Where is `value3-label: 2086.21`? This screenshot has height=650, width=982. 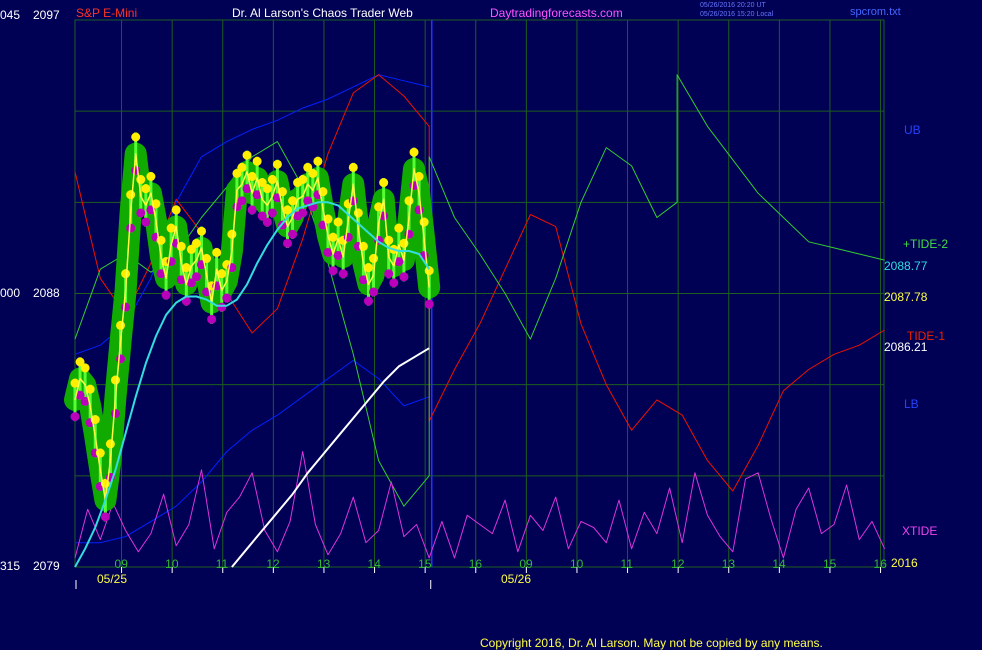
value3-label: 2086.21 is located at coordinates (906, 347).